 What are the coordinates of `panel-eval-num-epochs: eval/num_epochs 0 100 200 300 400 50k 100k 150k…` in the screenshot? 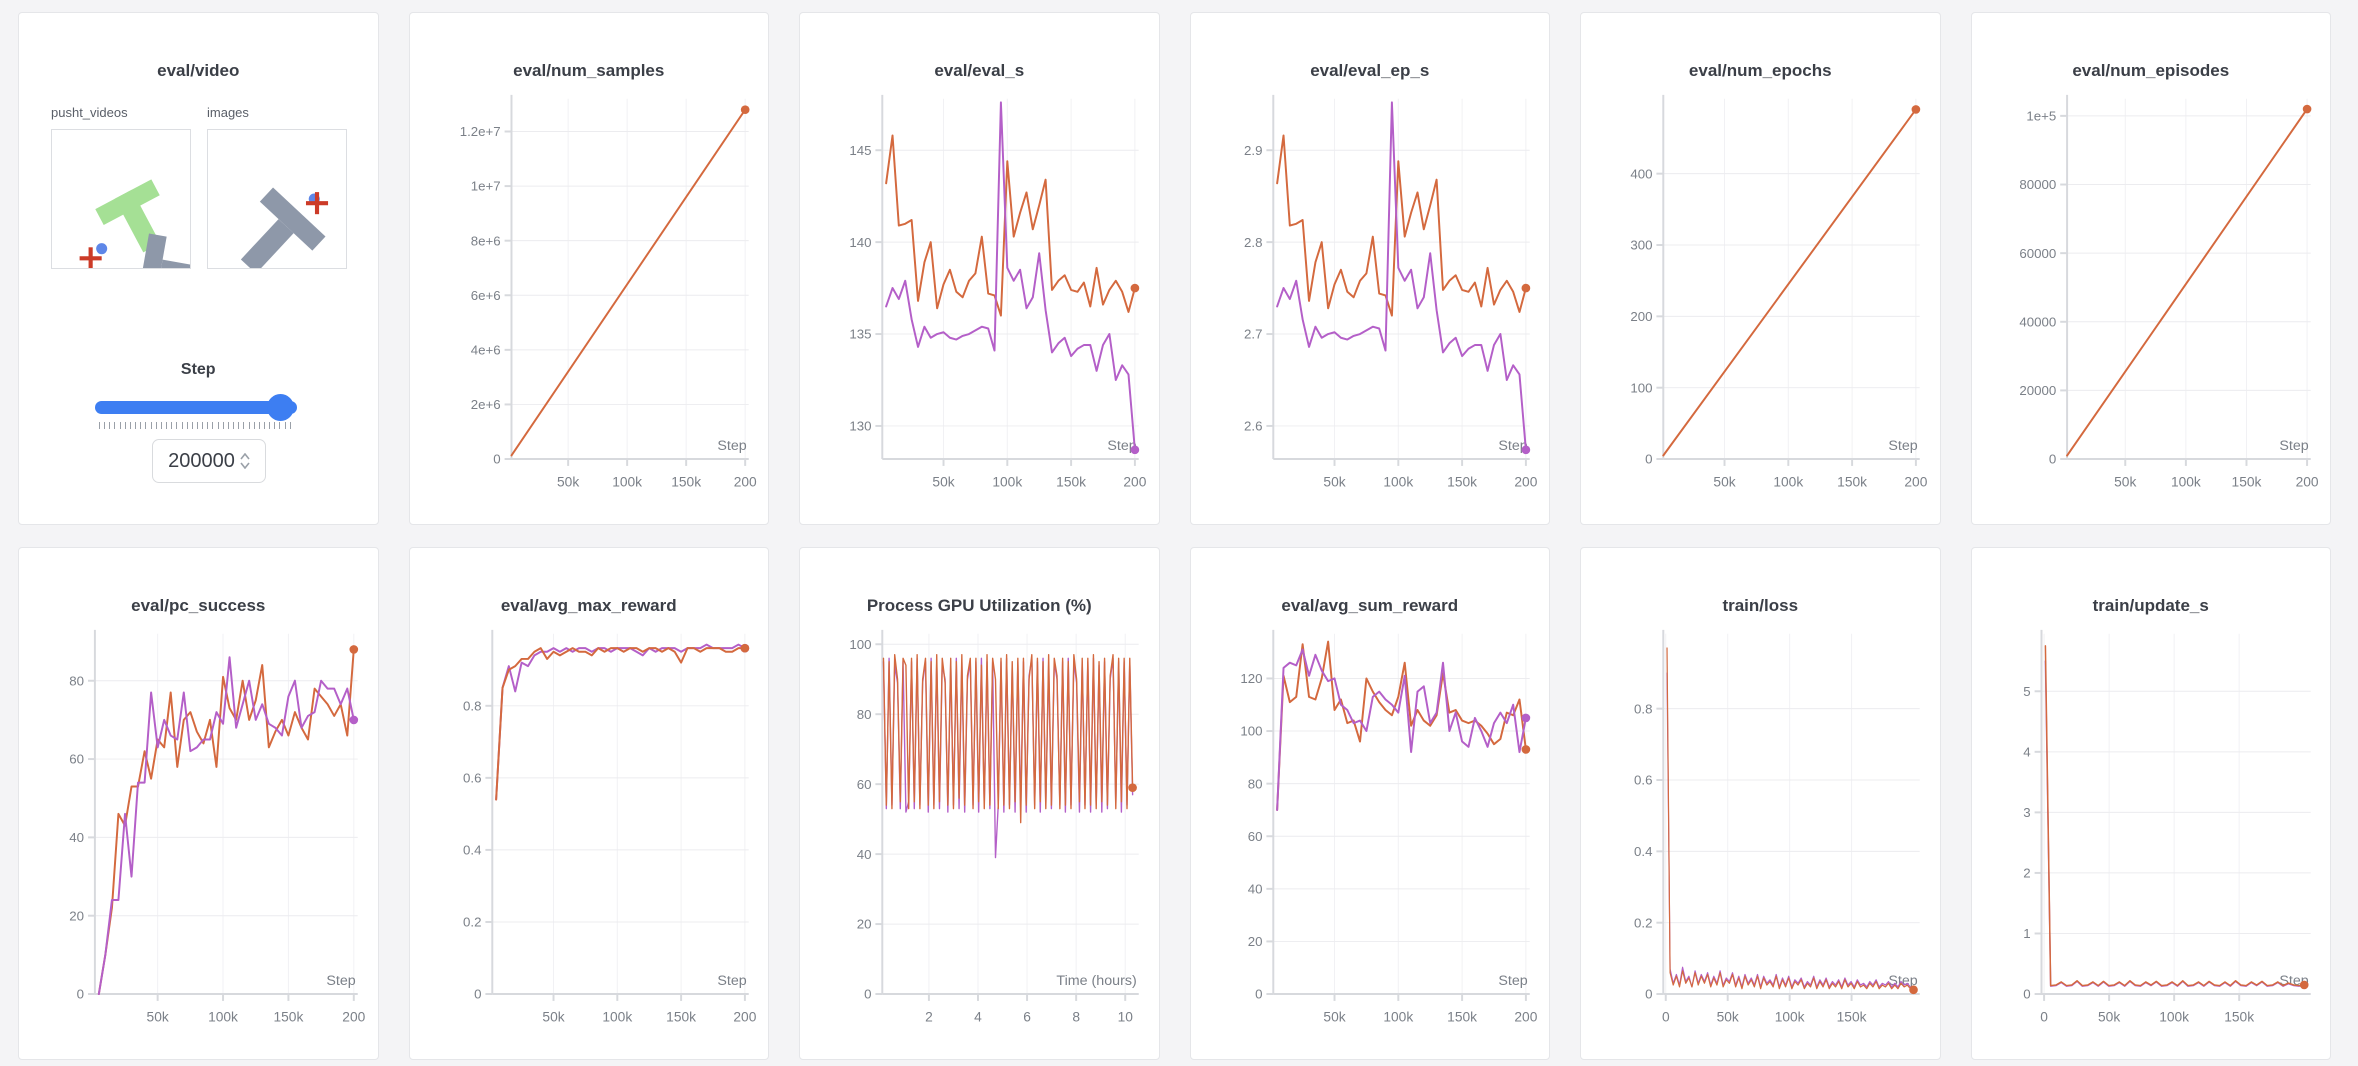 It's located at (1760, 268).